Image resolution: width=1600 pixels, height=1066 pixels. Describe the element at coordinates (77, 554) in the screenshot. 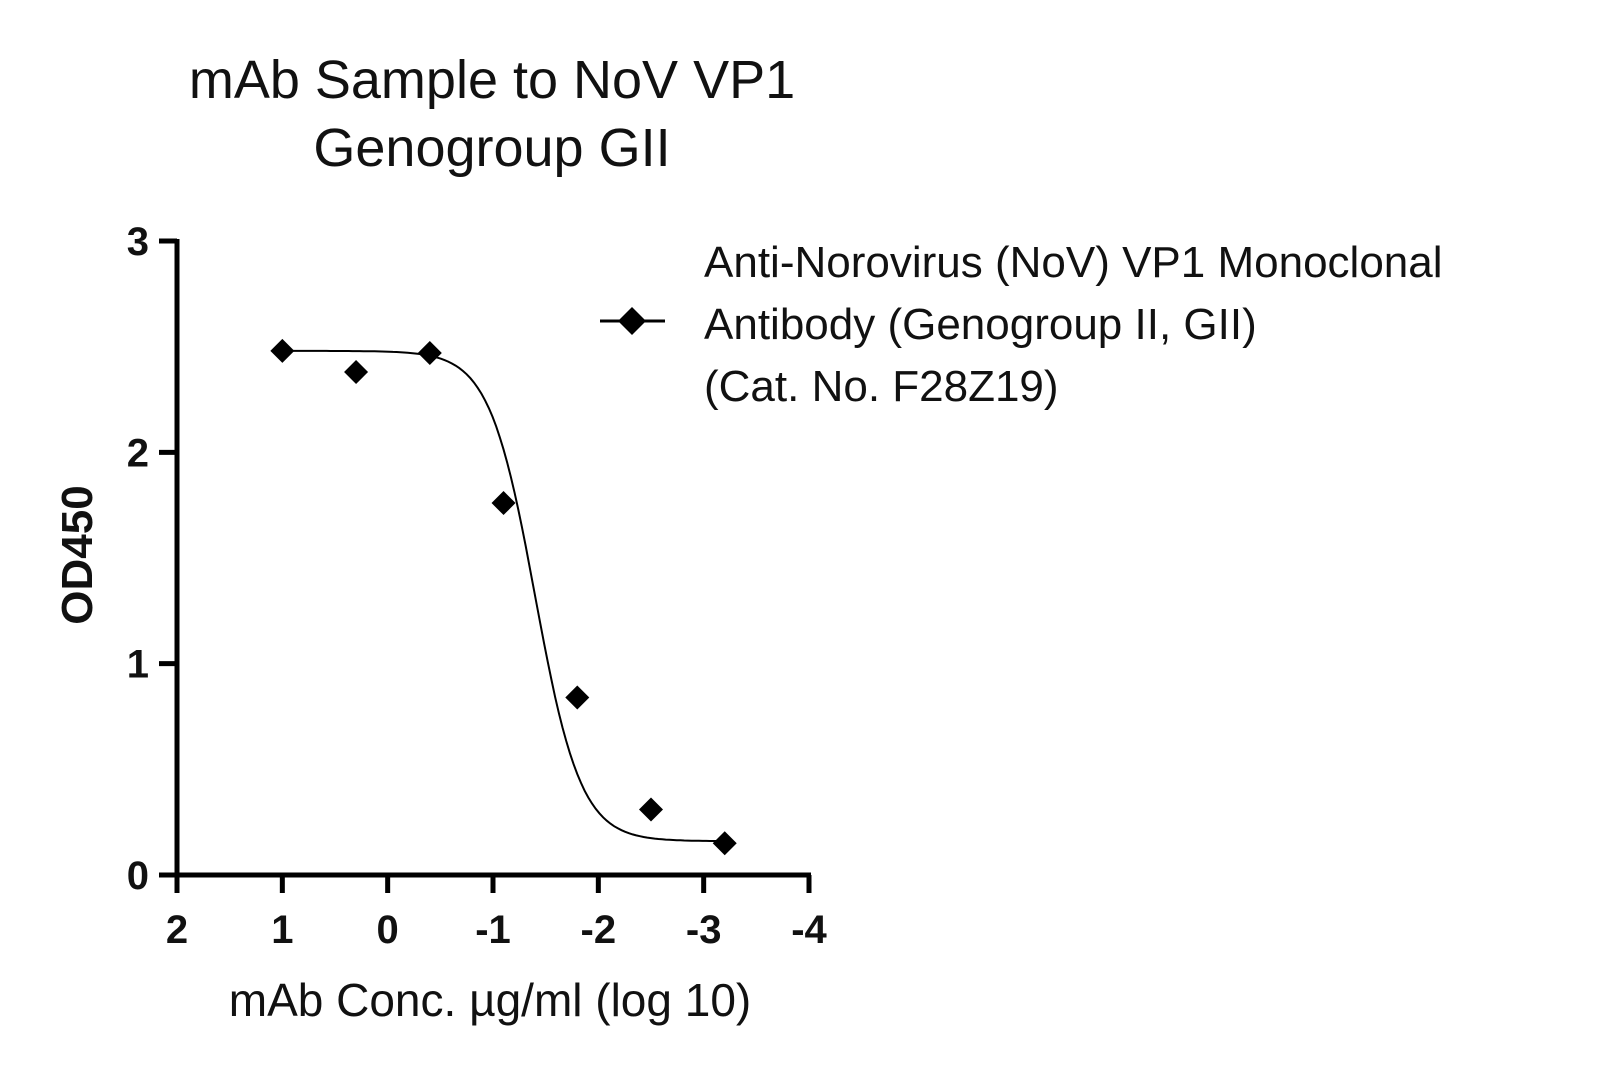

I see `y-axis-label: OD450` at that location.